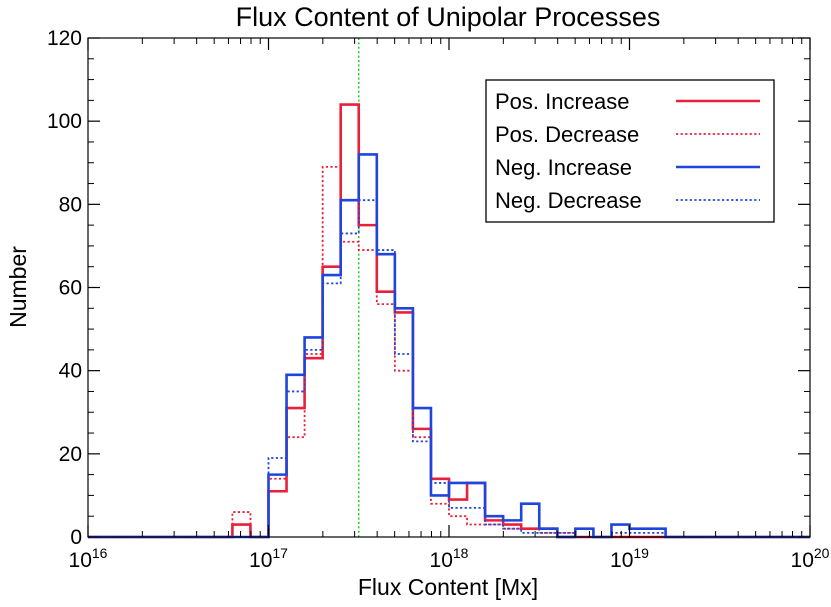 This screenshot has width=831, height=607. What do you see at coordinates (449, 558) in the screenshot?
I see `x-tick-label: 1018` at bounding box center [449, 558].